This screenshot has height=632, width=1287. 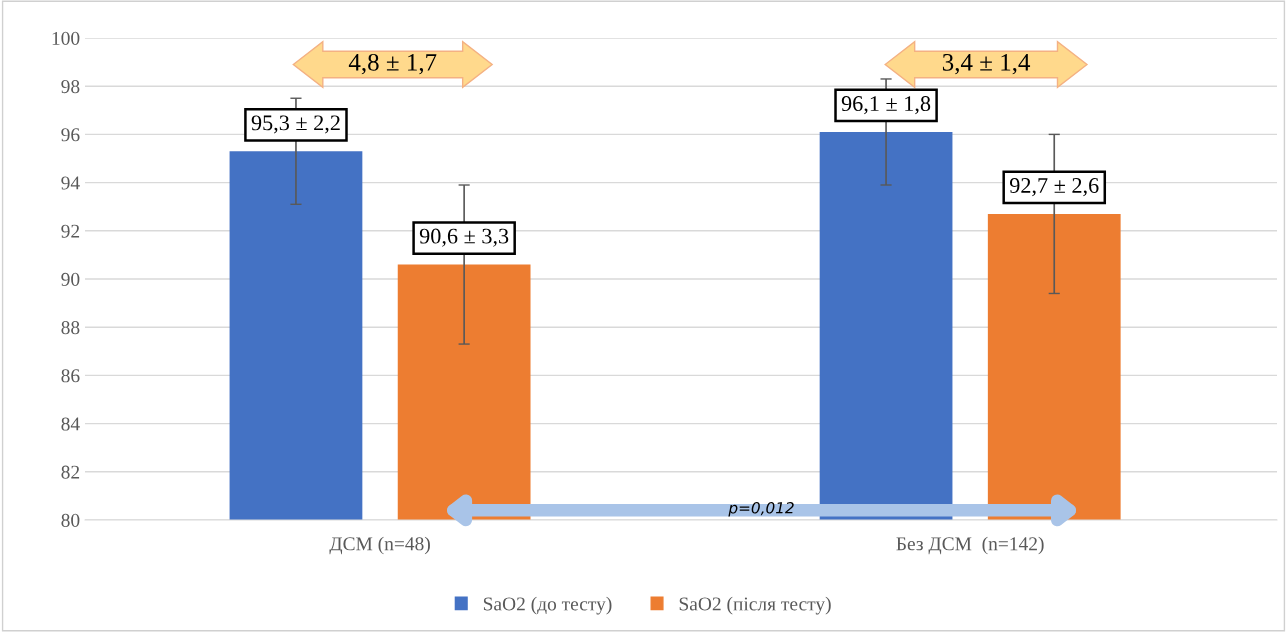 What do you see at coordinates (755, 605) in the screenshot?
I see `legend-label: SaO2 (після тесту)` at bounding box center [755, 605].